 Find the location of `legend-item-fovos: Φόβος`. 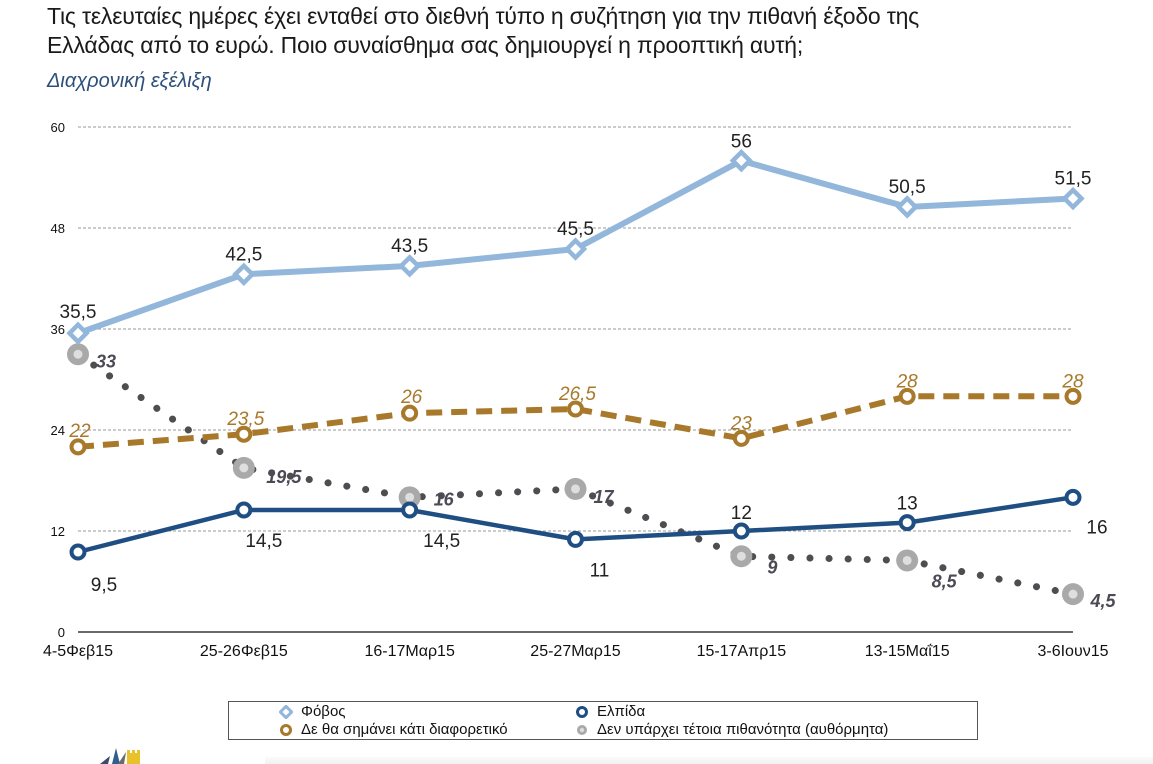

legend-item-fovos: Φόβος is located at coordinates (312, 711).